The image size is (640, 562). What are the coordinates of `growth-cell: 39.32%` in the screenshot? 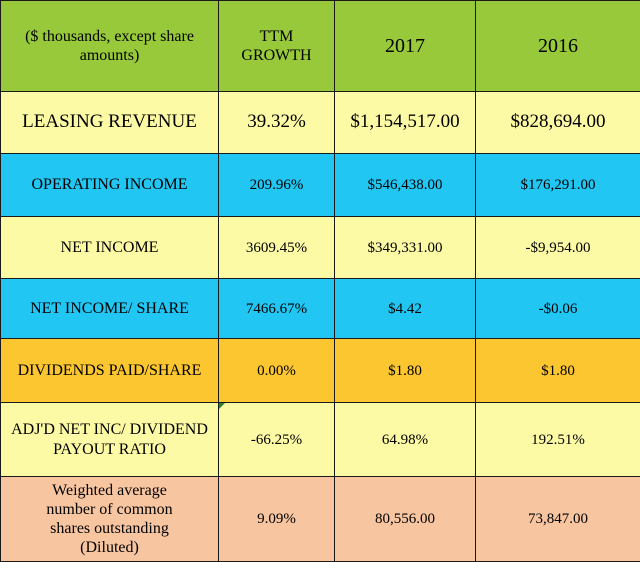 It's located at (277, 123).